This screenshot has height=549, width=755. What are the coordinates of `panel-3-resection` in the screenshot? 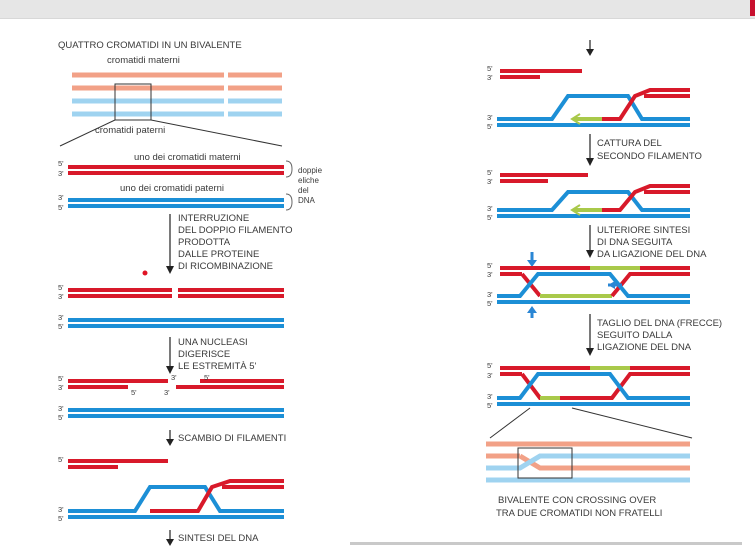 It's located at (176, 398).